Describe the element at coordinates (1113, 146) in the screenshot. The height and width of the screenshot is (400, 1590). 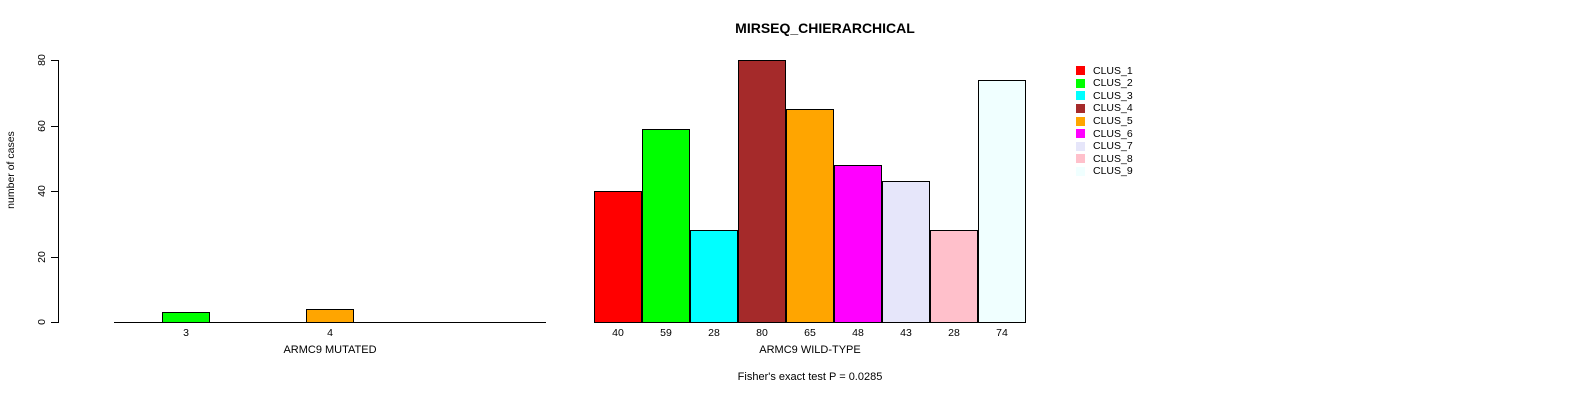
I see `legend-label: CLUS_7` at that location.